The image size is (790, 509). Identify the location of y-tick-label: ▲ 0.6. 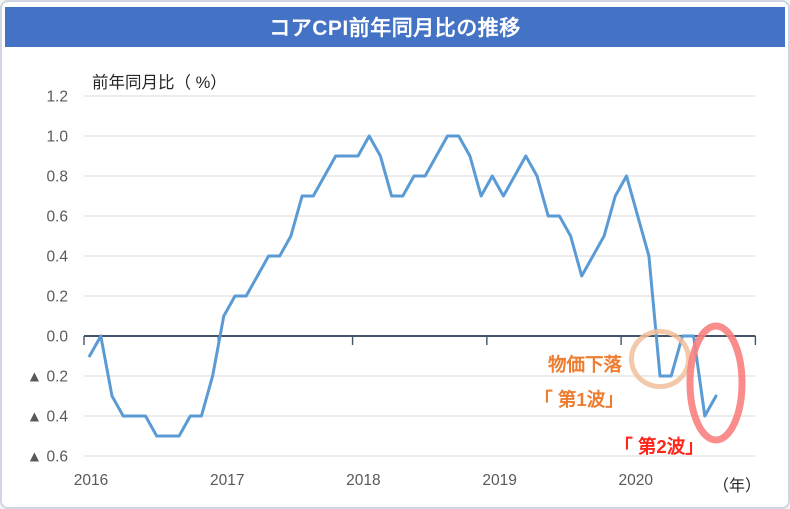
(47, 457).